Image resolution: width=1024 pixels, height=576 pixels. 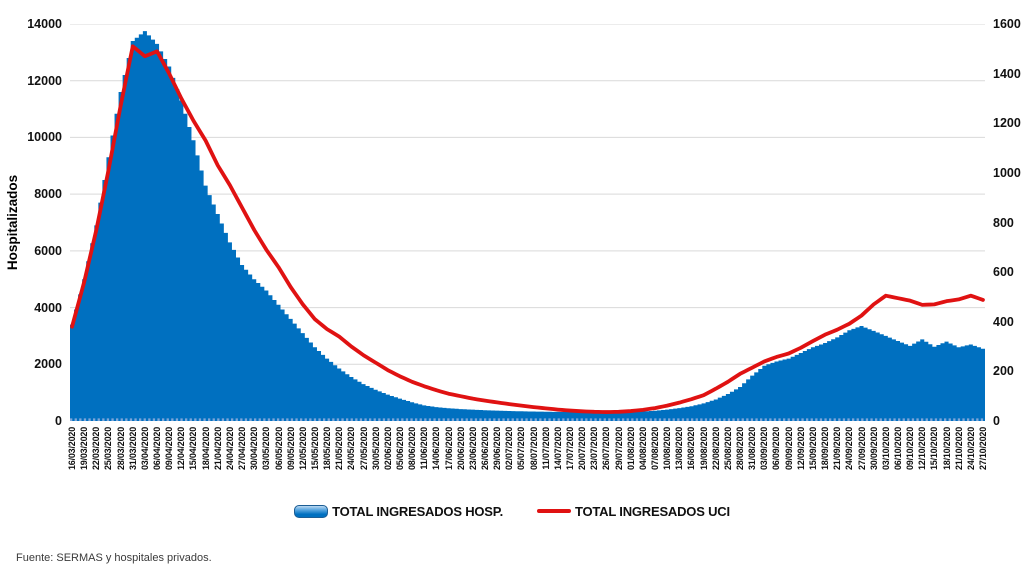 I want to click on x-axis-label: 23/07/2020, so click(x=594, y=449).